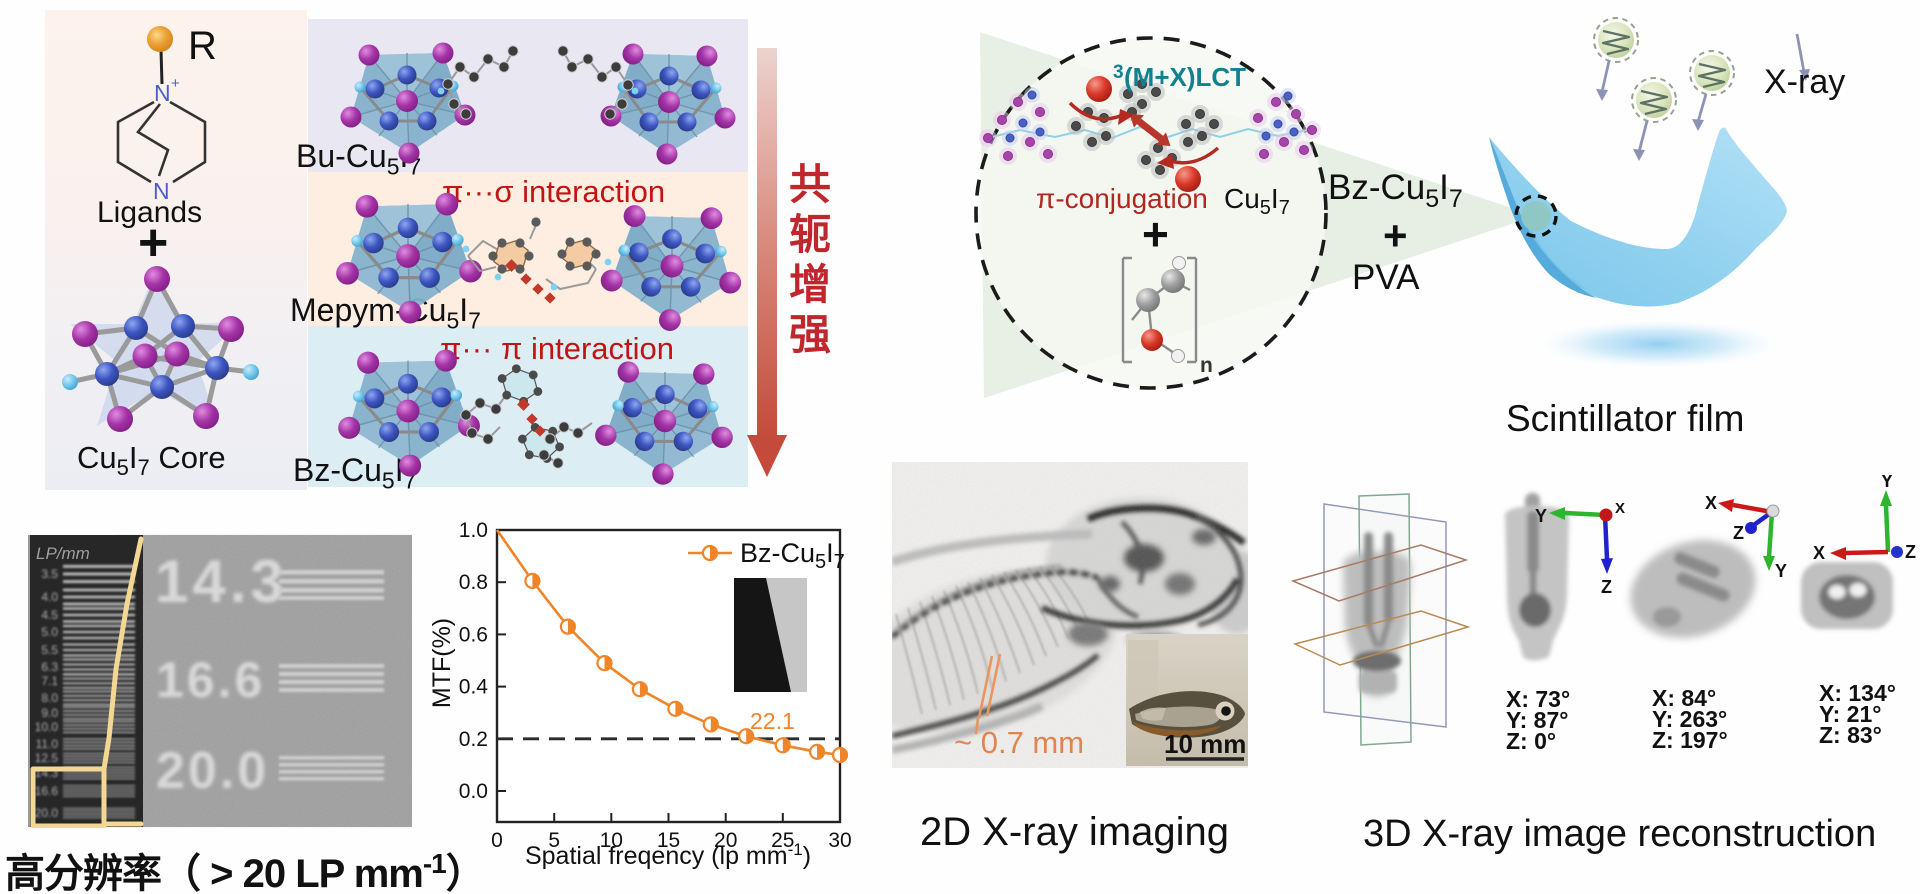 The image size is (1920, 894). I want to click on svg-text: 3.5, so click(49, 574).